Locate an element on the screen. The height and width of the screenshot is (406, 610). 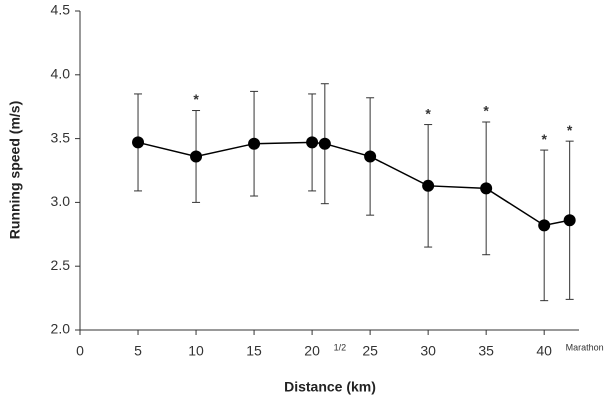
x-tick-label: 30 is located at coordinates (428, 351).